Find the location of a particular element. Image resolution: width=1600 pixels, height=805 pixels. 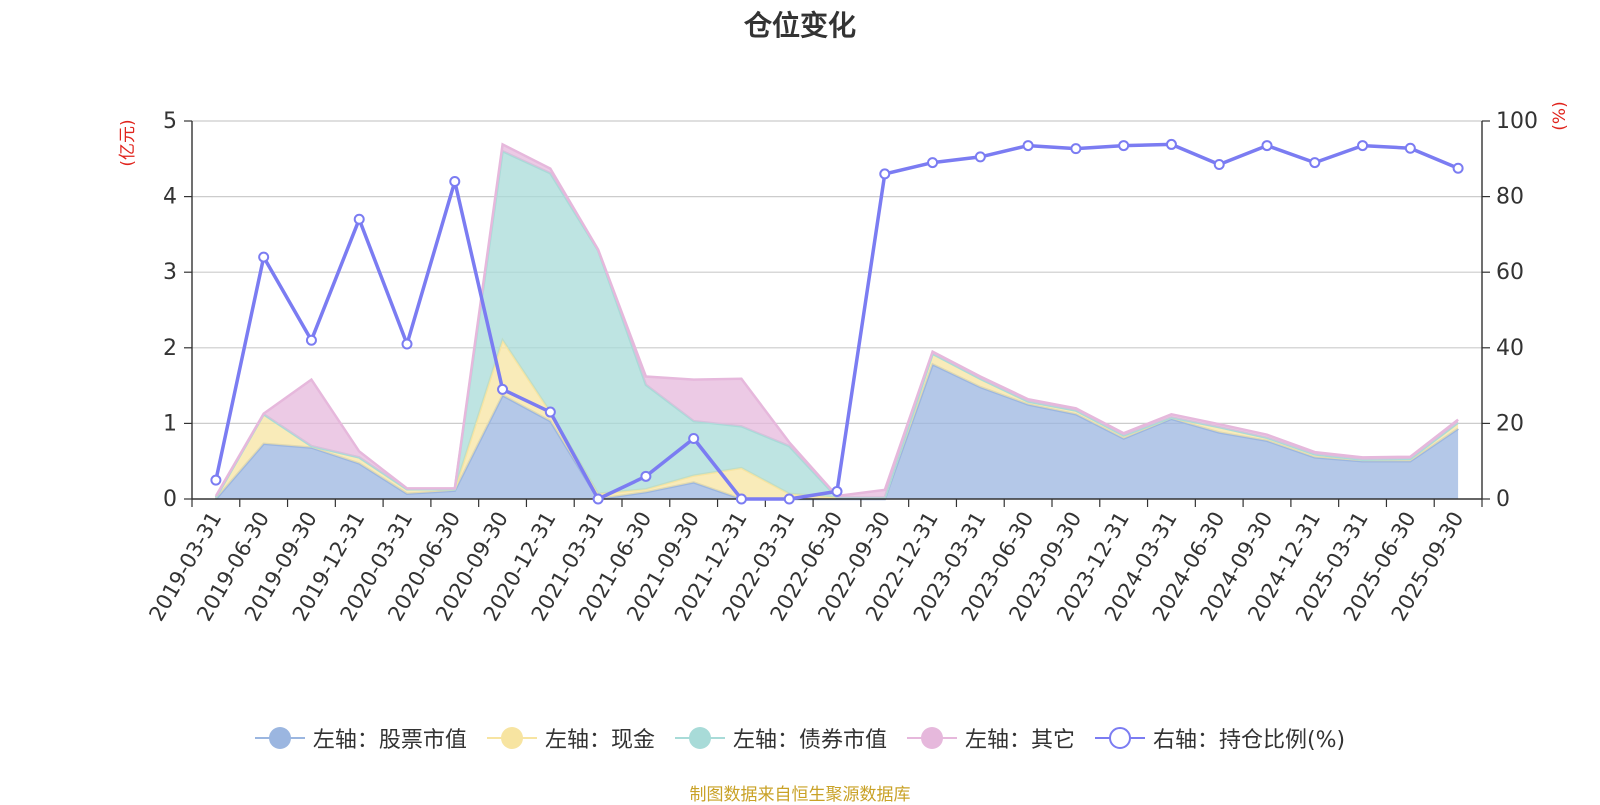

left-axis-label: (亿元) is located at coordinates (128, 142).